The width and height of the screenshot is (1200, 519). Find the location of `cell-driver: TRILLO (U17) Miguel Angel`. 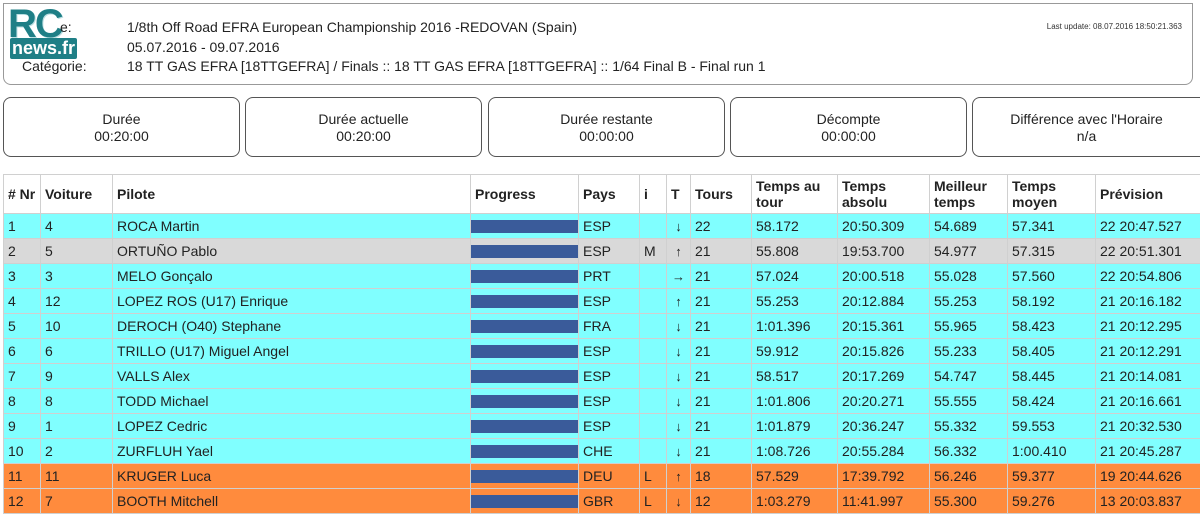

cell-driver: TRILLO (U17) Miguel Angel is located at coordinates (291, 351).